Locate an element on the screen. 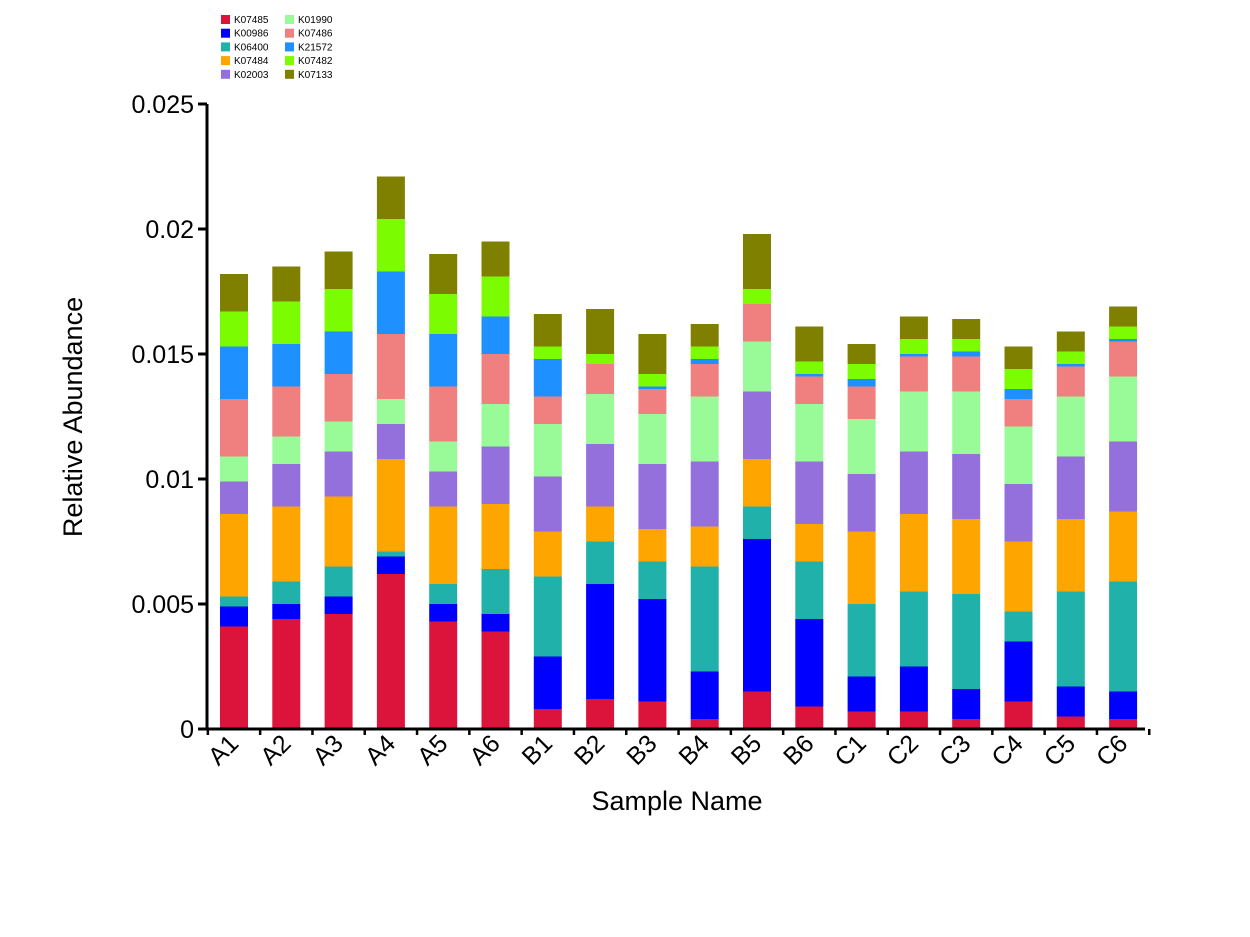  x-tick-label-C5: C5 is located at coordinates (1060, 750).